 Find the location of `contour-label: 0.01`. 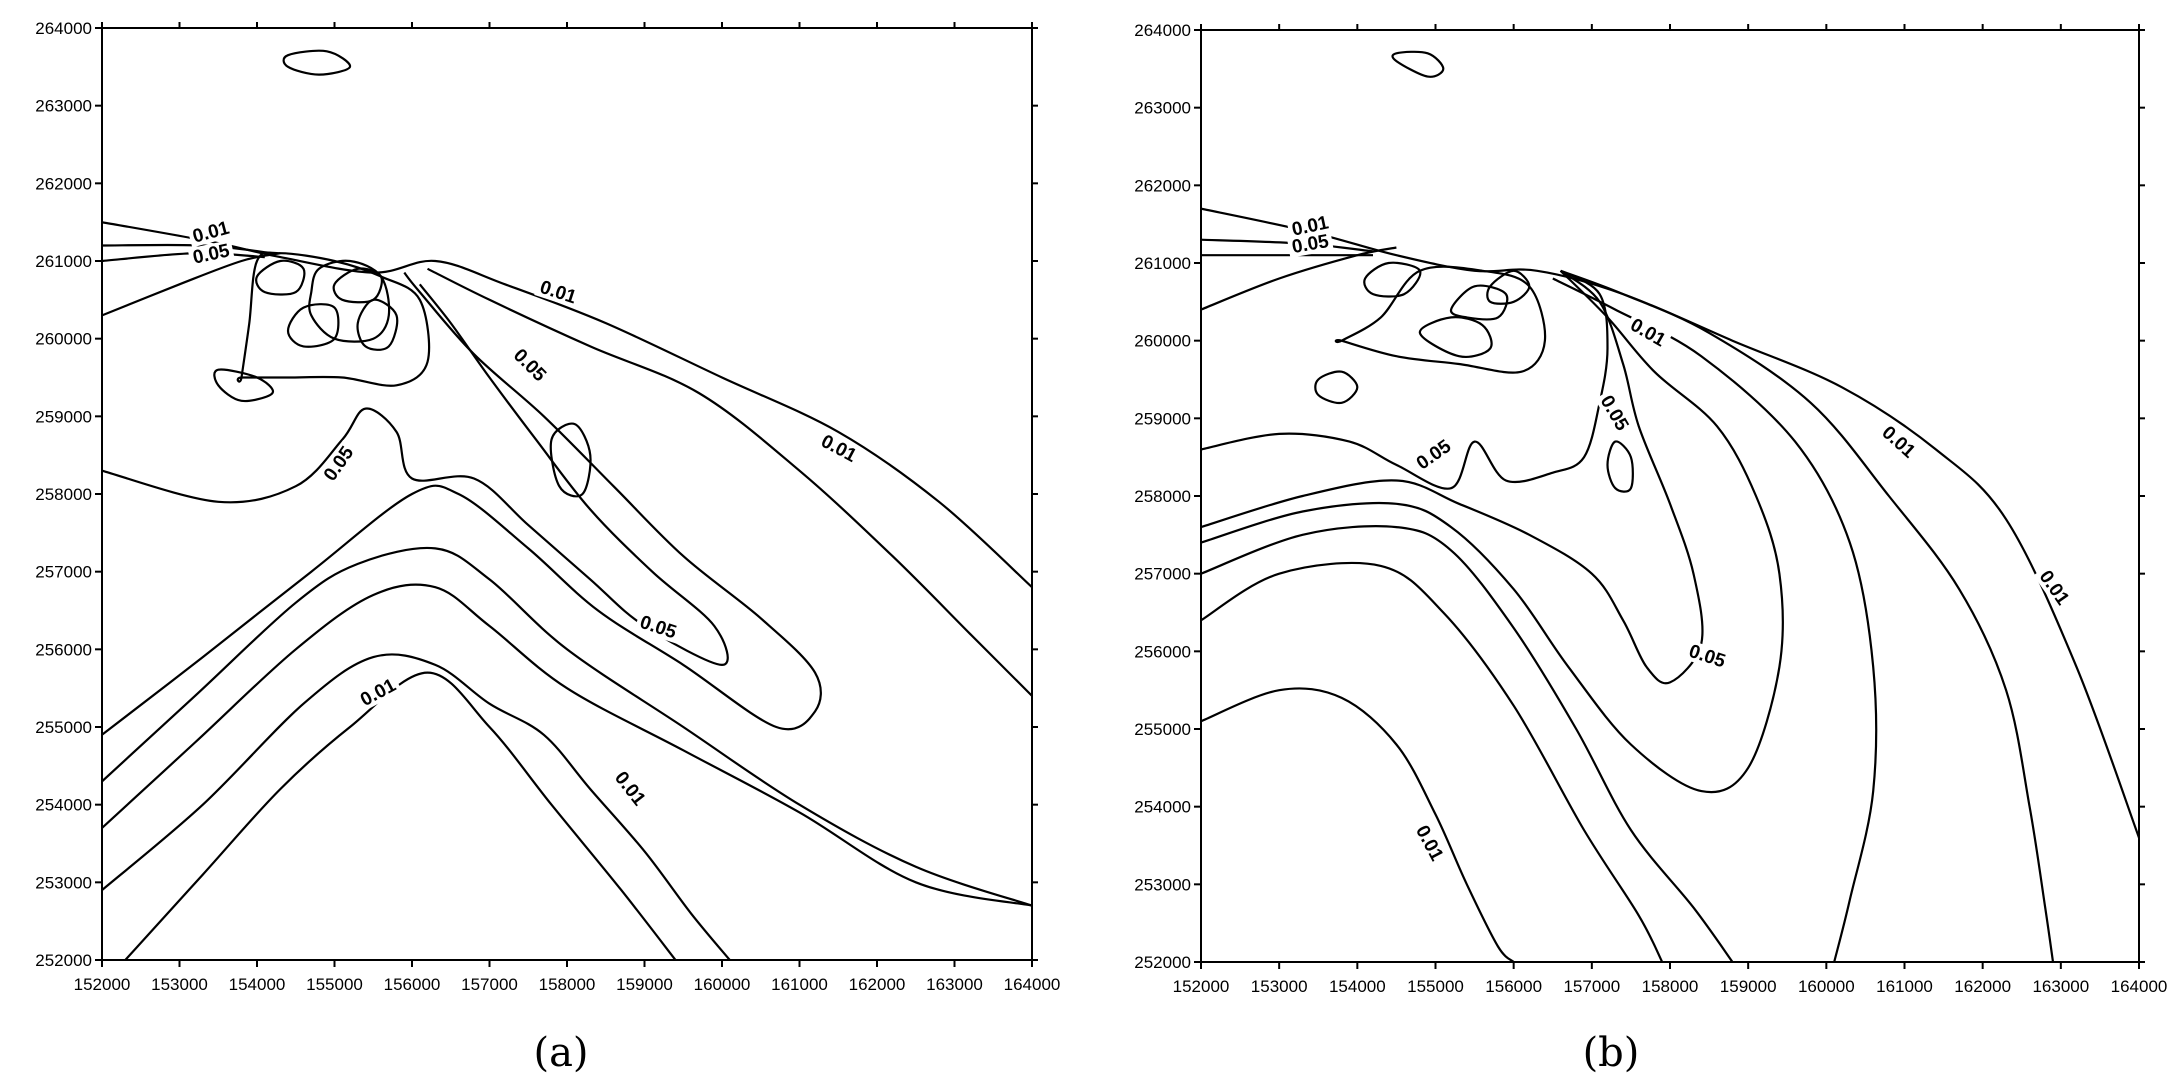

contour-label: 0.01 is located at coordinates (558, 293).